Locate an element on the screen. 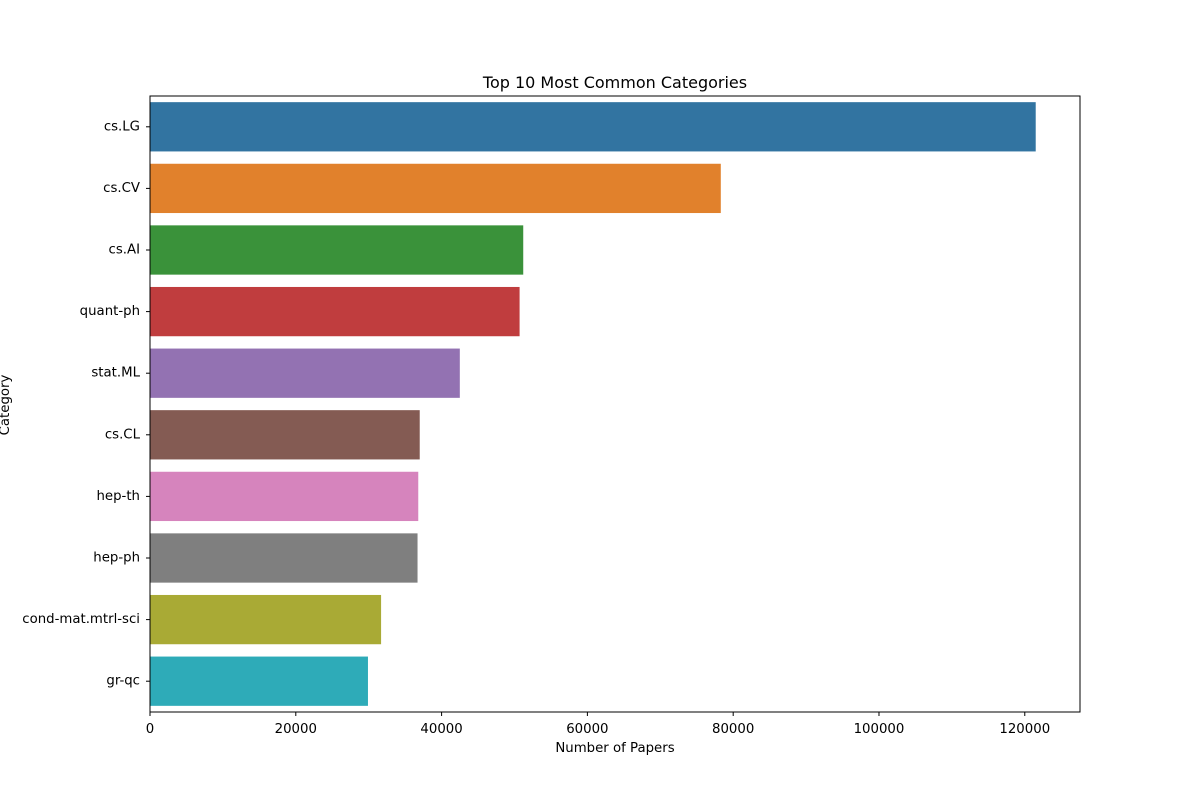 The height and width of the screenshot is (800, 1200). y-tick-label: hep-ph is located at coordinates (116, 558).